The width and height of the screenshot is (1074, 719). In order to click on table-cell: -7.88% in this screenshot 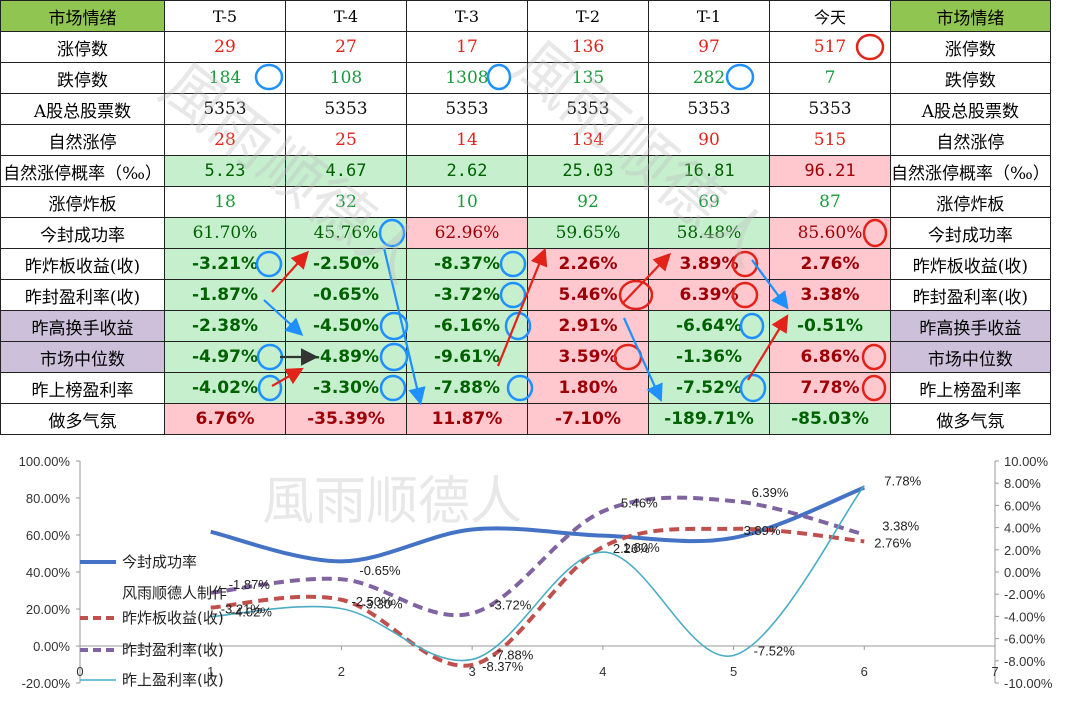, I will do `click(467, 388)`.